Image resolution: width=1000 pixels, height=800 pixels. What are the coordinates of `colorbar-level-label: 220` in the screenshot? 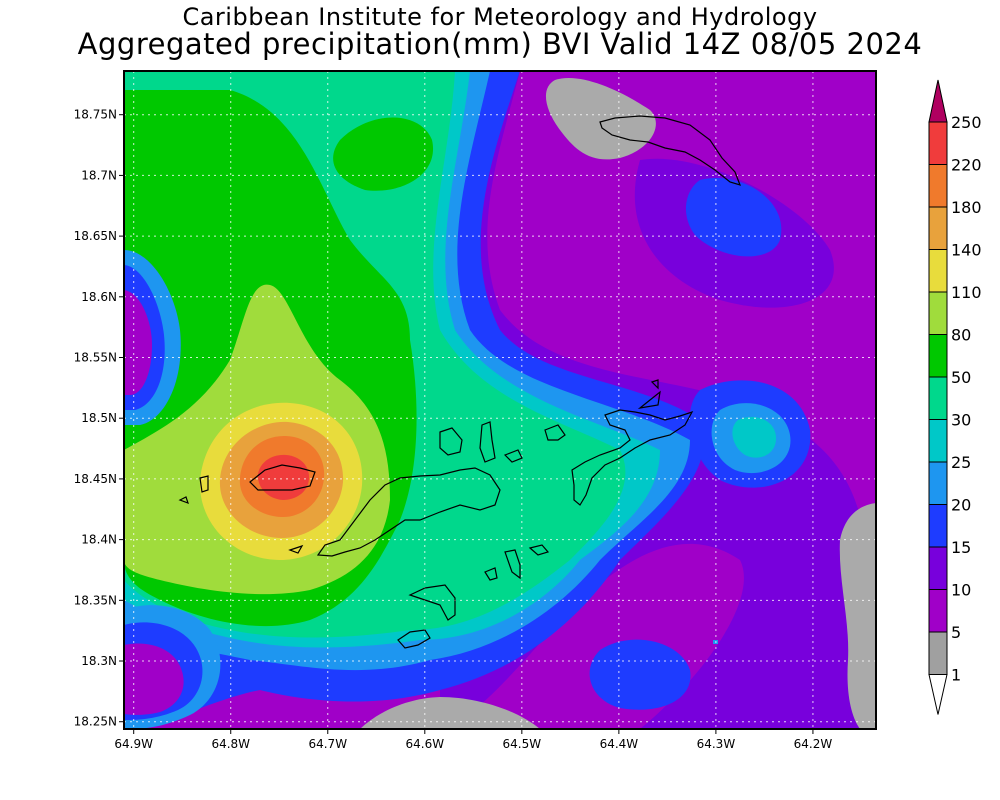 It's located at (966, 165).